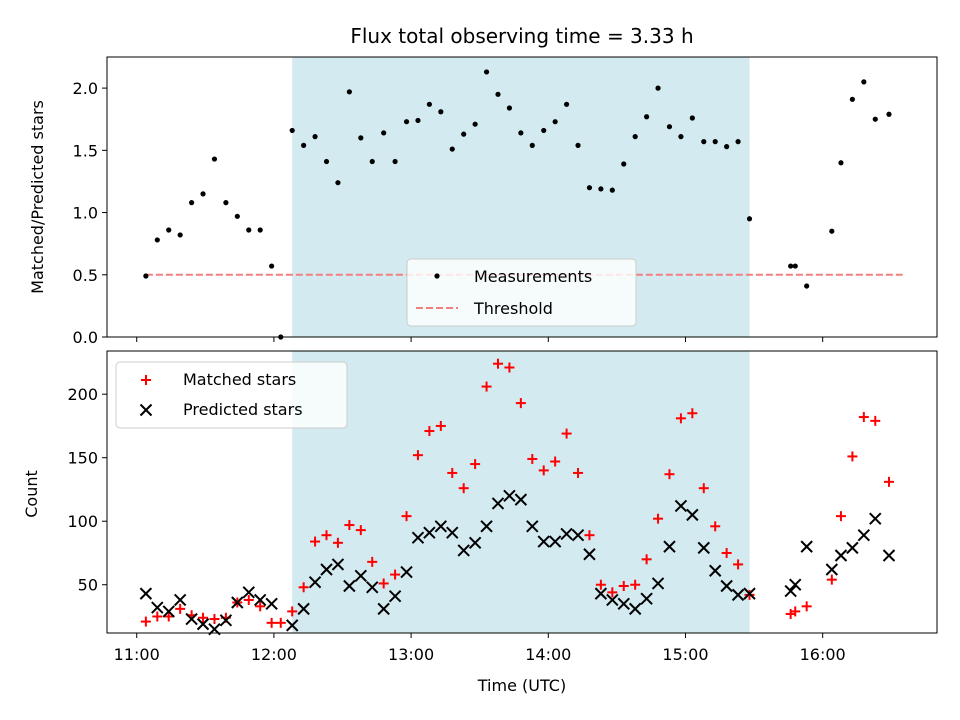 The image size is (960, 720). What do you see at coordinates (411, 654) in the screenshot?
I see `count-x-tick-label: 13:00` at bounding box center [411, 654].